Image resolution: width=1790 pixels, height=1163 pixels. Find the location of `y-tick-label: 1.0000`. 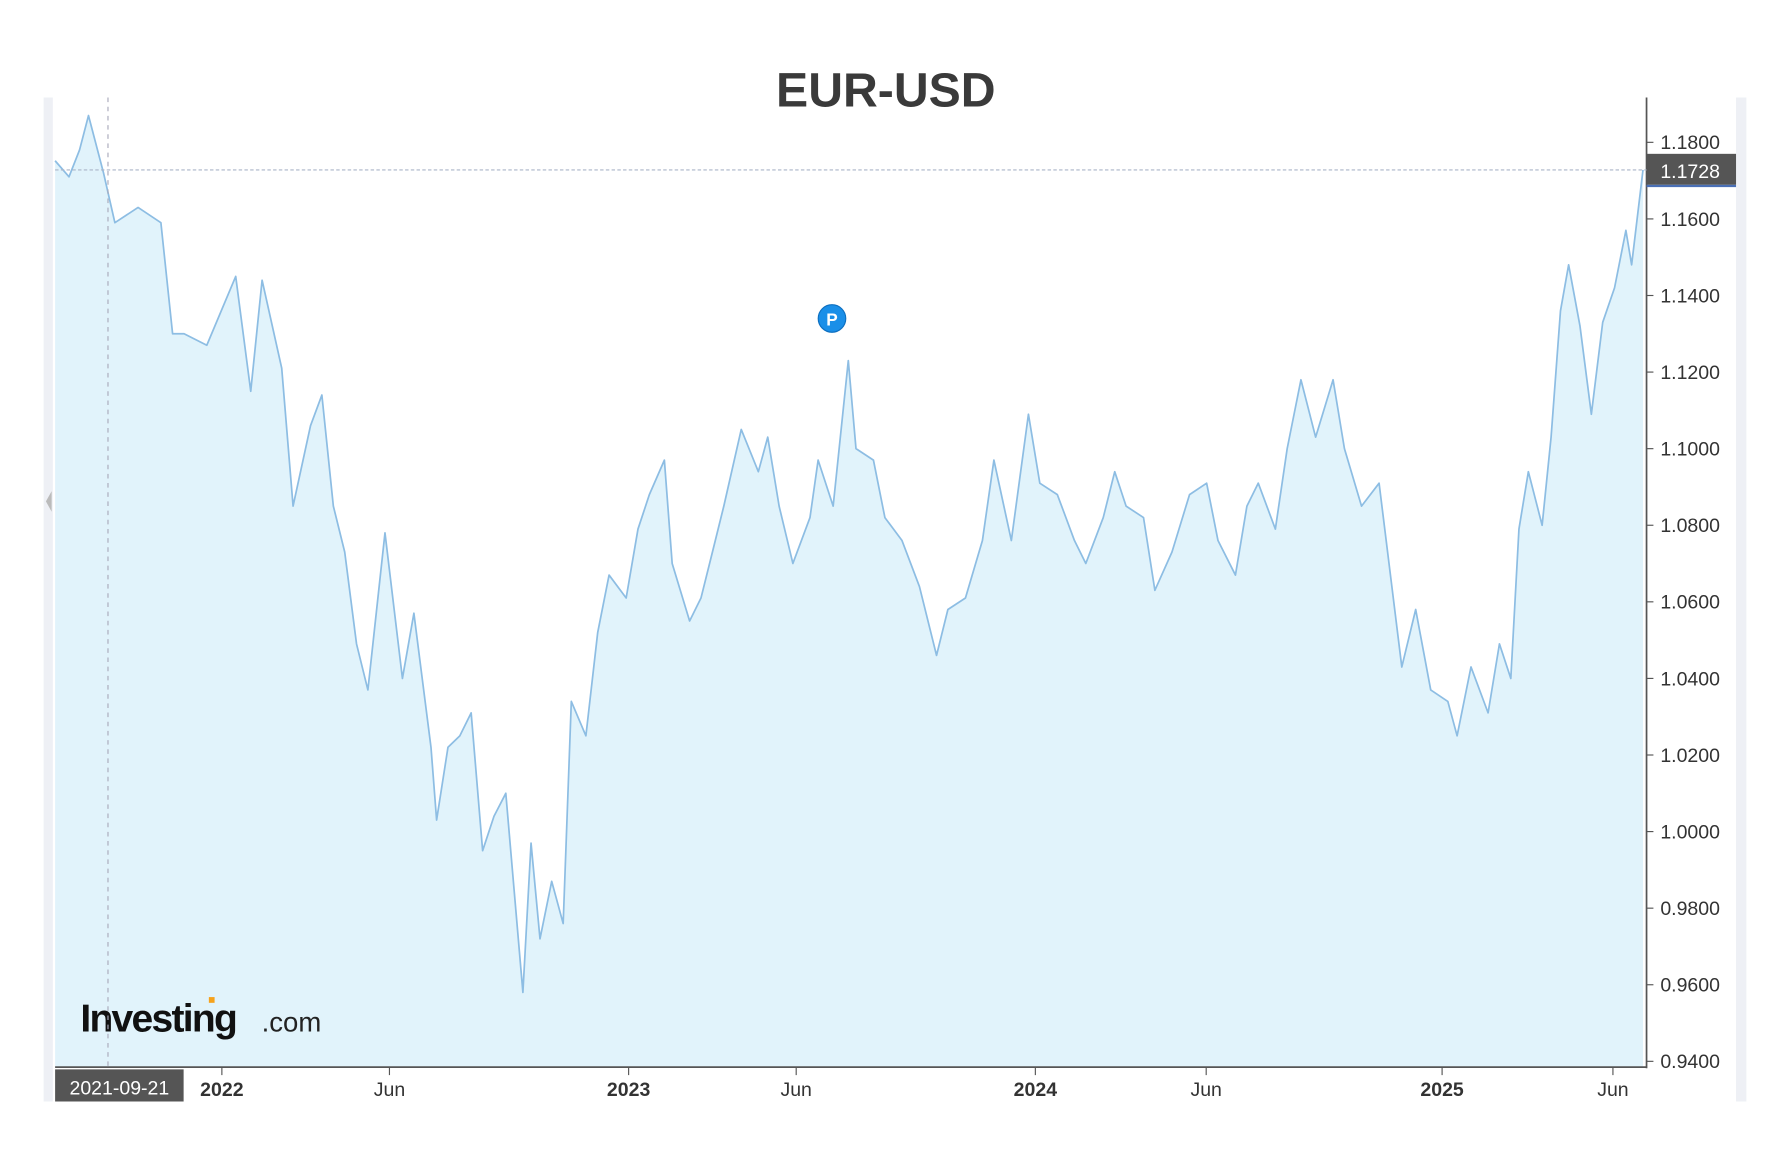

y-tick-label: 1.0000 is located at coordinates (1690, 832).